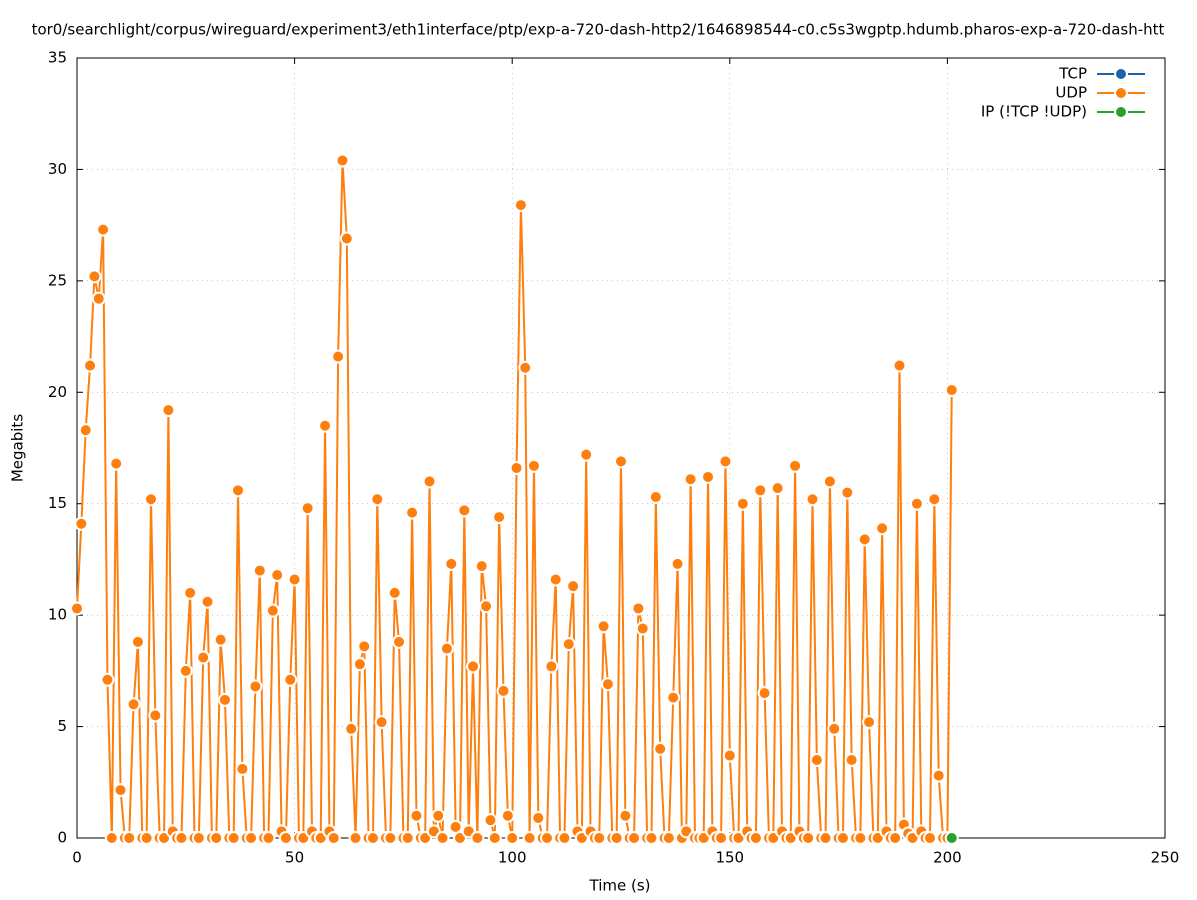 The height and width of the screenshot is (900, 1197). What do you see at coordinates (1165, 858) in the screenshot?
I see `x-tick-label: 250` at bounding box center [1165, 858].